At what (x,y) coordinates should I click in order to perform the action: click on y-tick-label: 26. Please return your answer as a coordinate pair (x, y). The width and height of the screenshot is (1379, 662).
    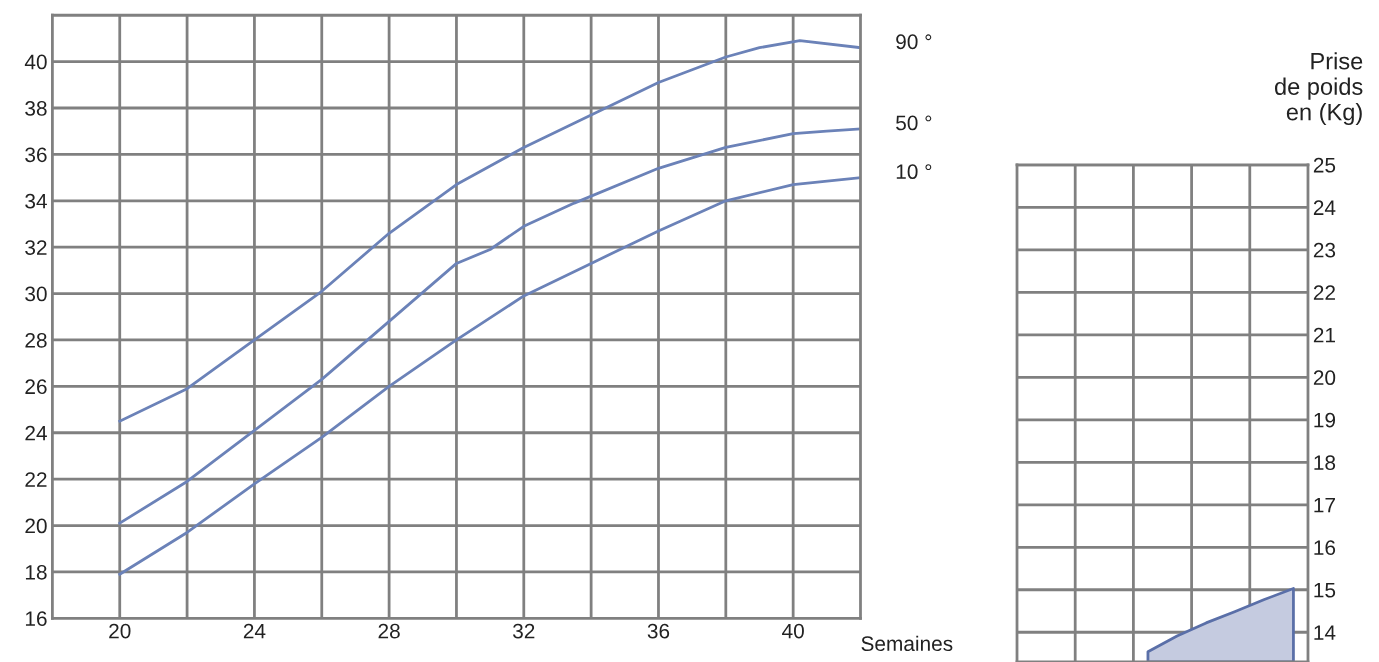
    Looking at the image, I should click on (36, 387).